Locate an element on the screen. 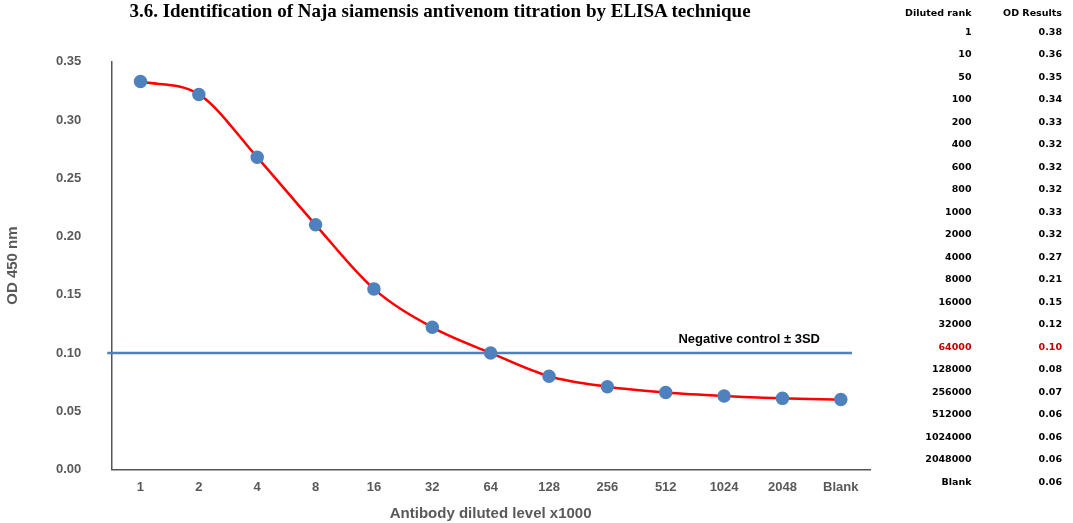  text: 100 is located at coordinates (961, 99).